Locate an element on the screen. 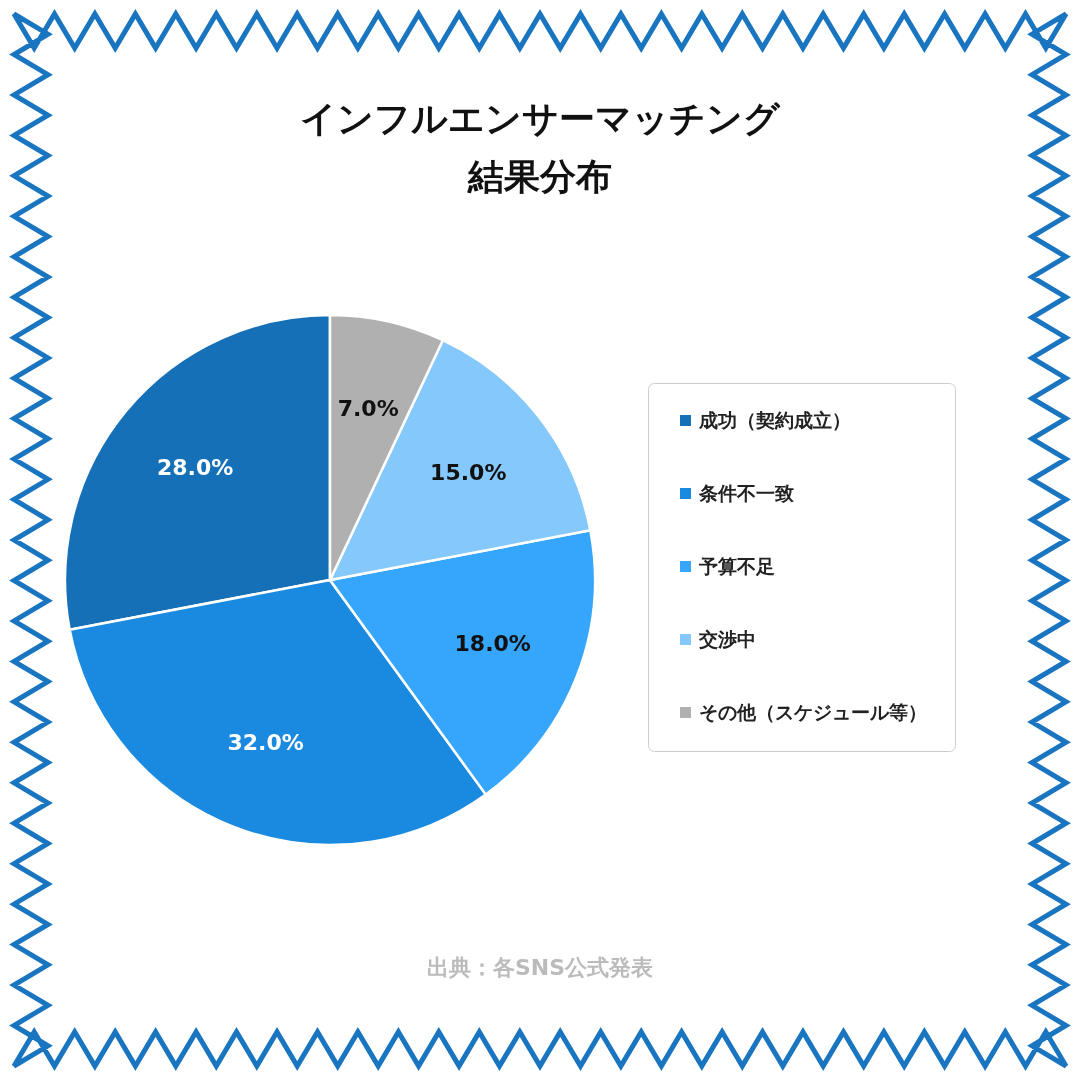  chart-title: インフルエンサーマッチング結果分布 is located at coordinates (540, 147).